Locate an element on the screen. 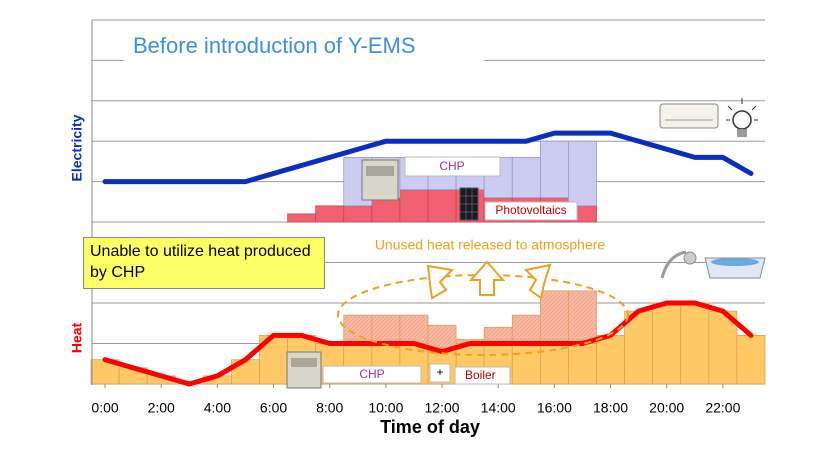 The width and height of the screenshot is (838, 450). bath-icon is located at coordinates (713, 264).